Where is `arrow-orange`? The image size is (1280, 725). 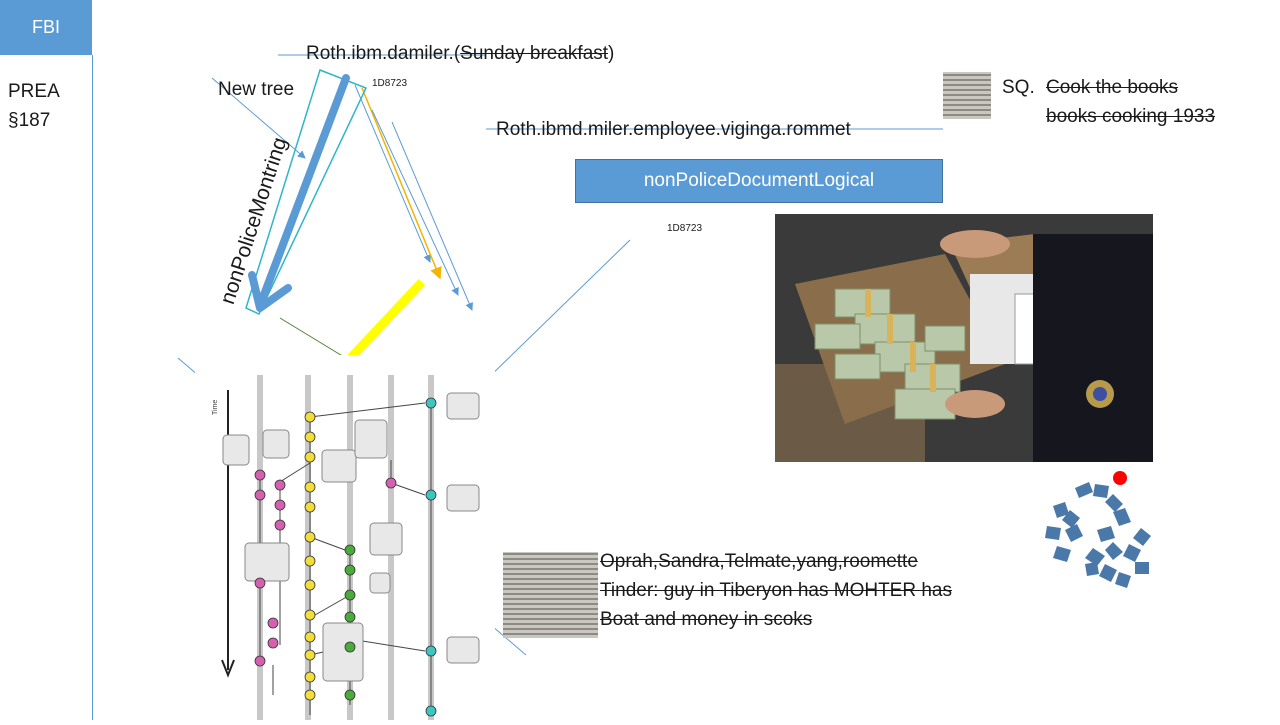
arrow-orange is located at coordinates (401, 183).